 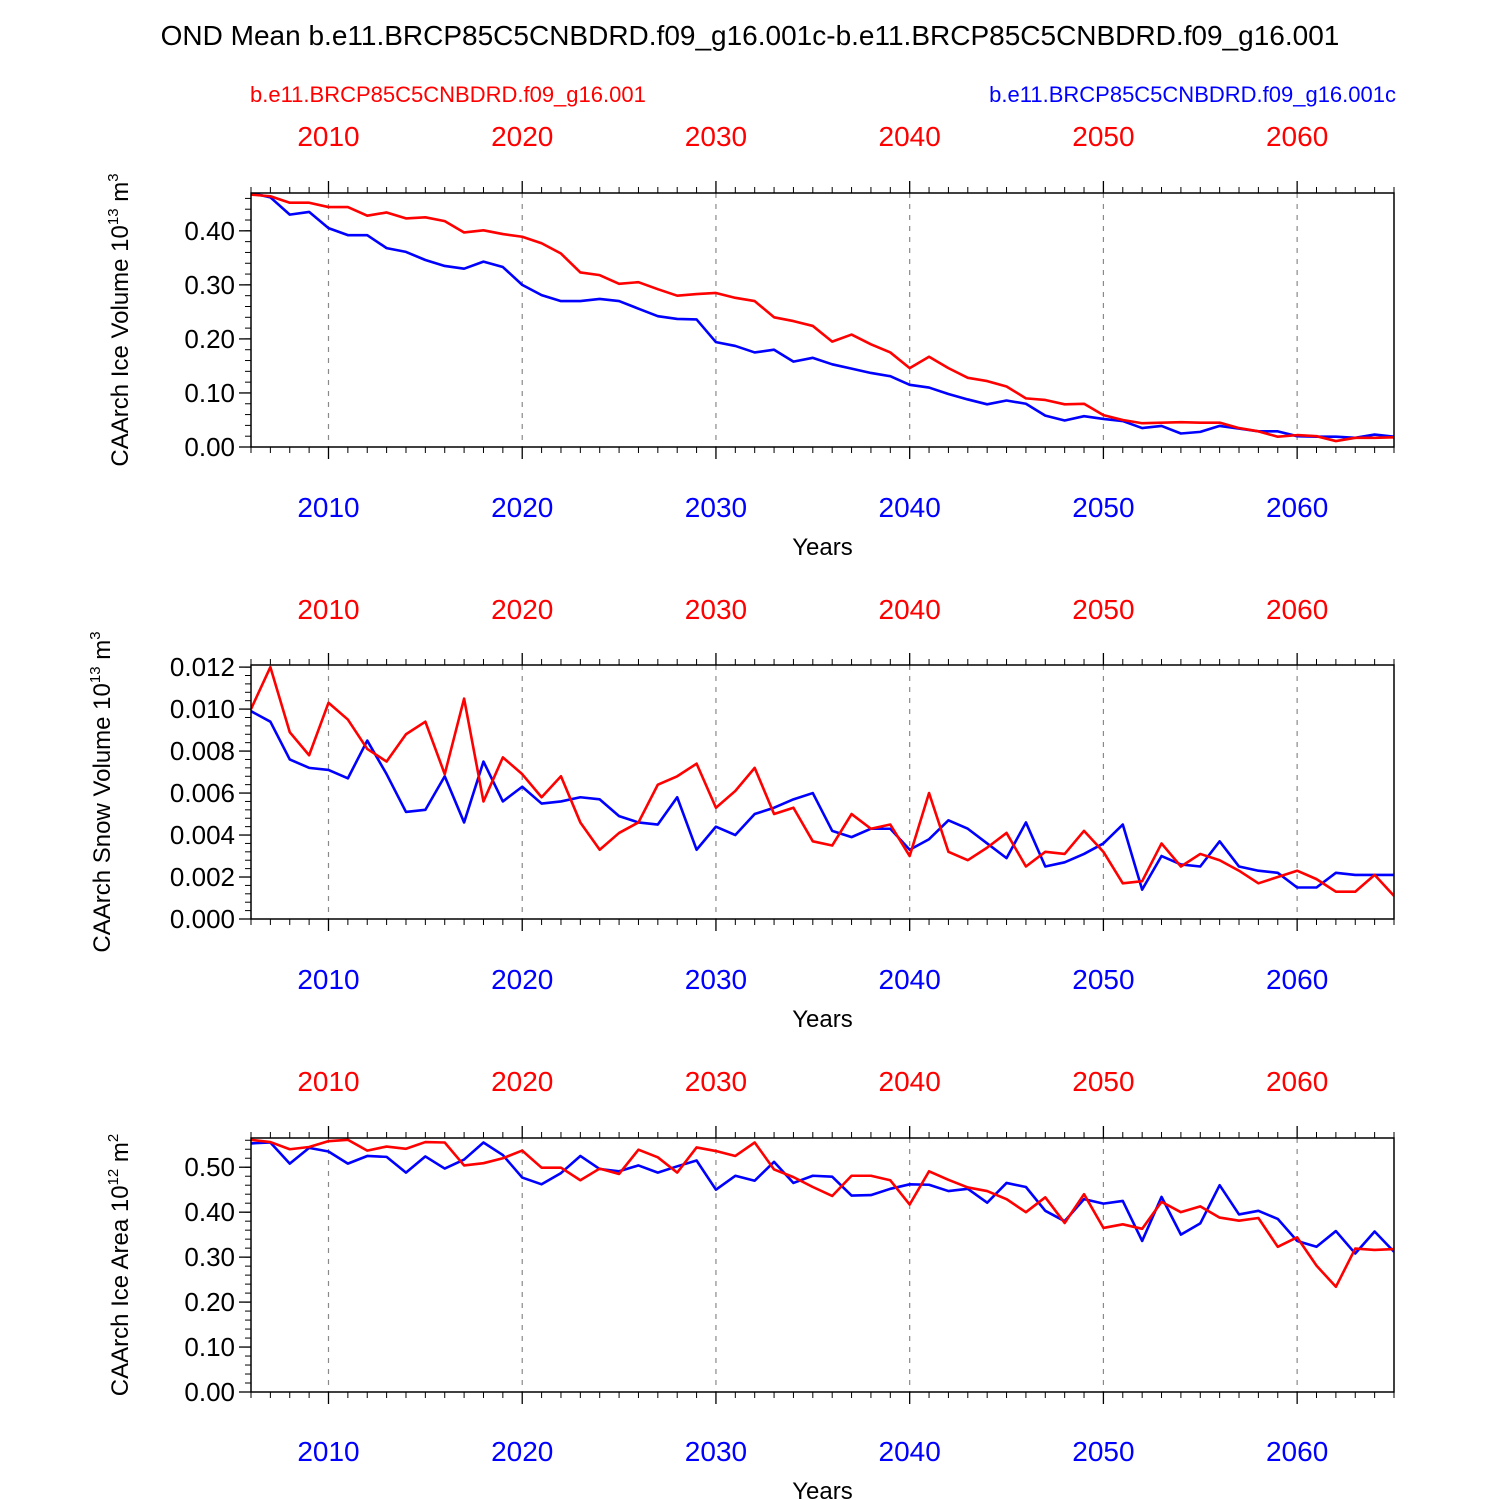 What do you see at coordinates (113, 1138) in the screenshot?
I see `y-axis-title-unit-exponent: 2` at bounding box center [113, 1138].